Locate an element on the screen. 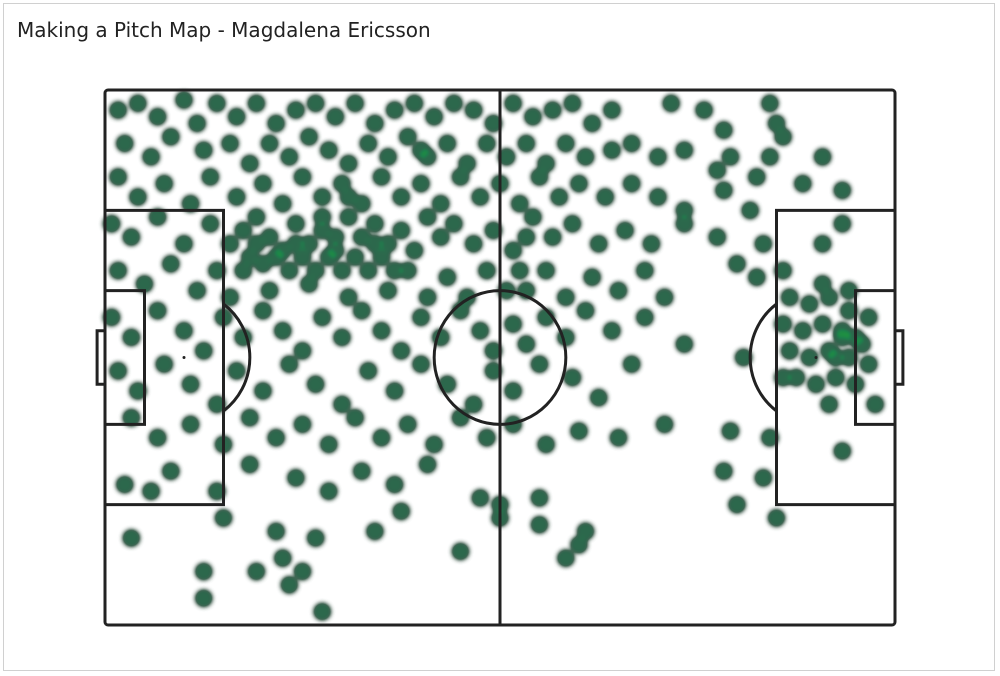 This screenshot has height=676, width=1000. penalty-arc is located at coordinates (763, 357).